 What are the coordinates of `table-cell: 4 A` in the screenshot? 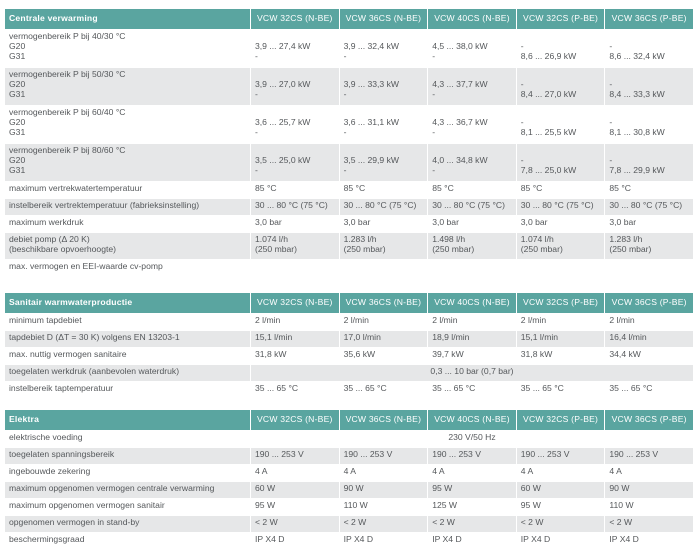 It's located at (649, 473).